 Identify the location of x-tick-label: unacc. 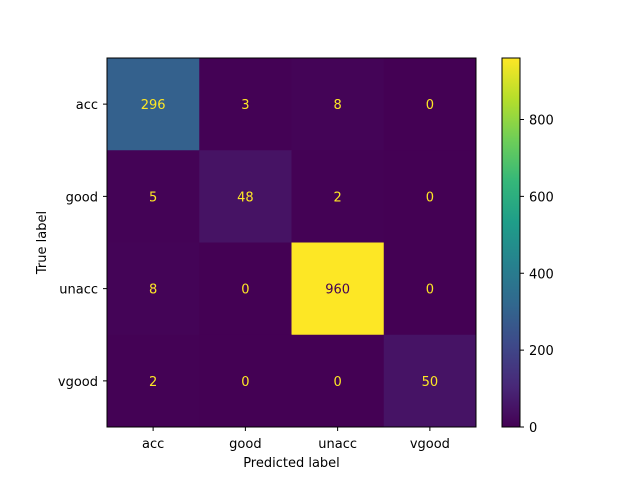
(337, 444).